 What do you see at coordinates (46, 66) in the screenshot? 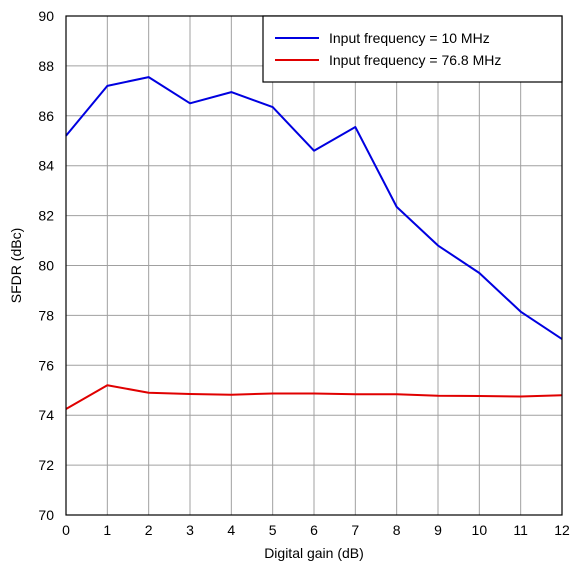
I see `y-tick-label: 88` at bounding box center [46, 66].